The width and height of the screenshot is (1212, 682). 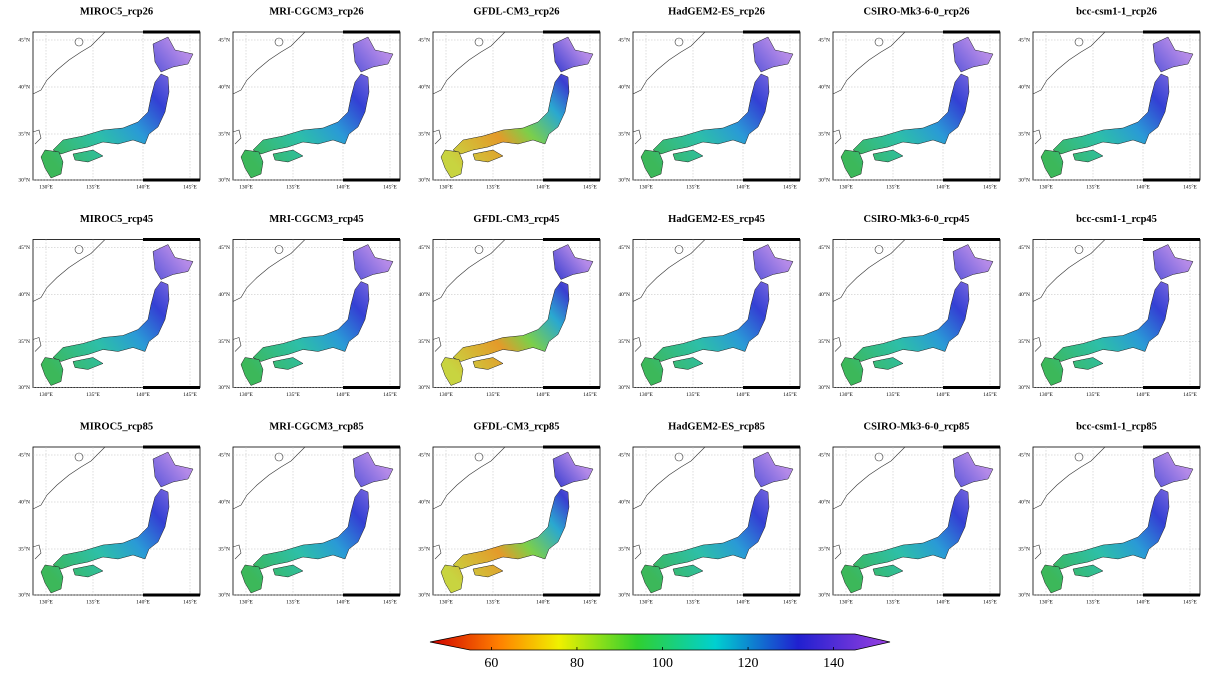 What do you see at coordinates (748, 663) in the screenshot?
I see `colorbar-tick-label: 120` at bounding box center [748, 663].